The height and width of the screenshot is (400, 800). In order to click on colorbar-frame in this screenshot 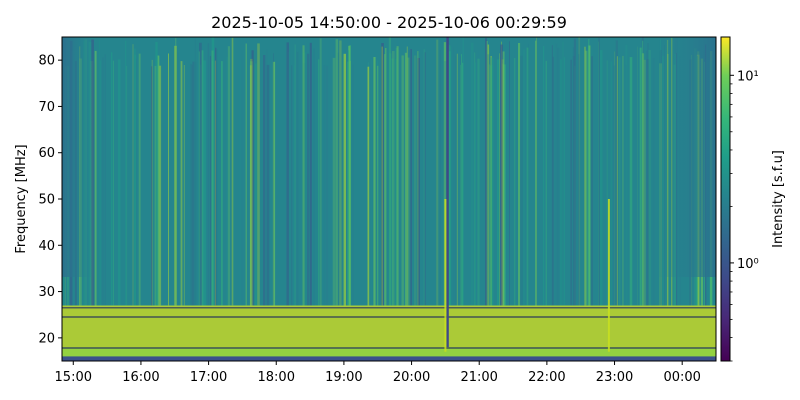, I will do `click(725, 199)`.